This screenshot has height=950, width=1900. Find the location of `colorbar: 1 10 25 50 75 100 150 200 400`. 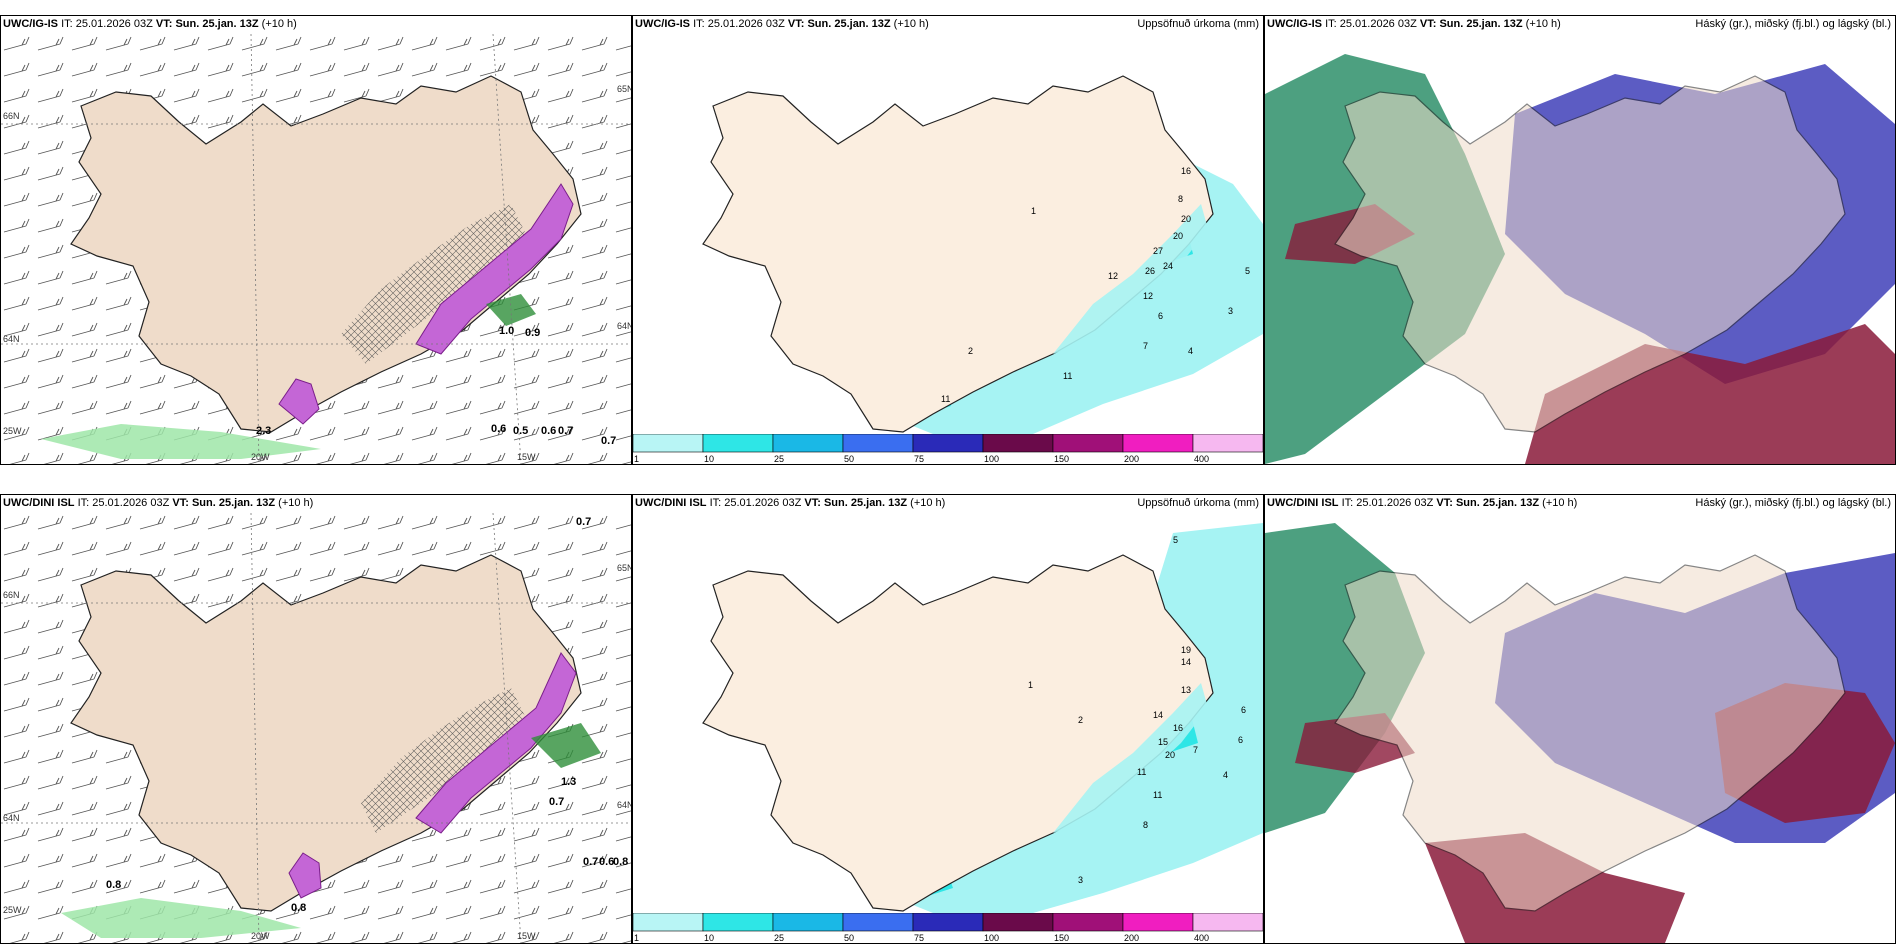

colorbar: 1 10 25 50 75 100 150 200 400 is located at coordinates (948, 928).